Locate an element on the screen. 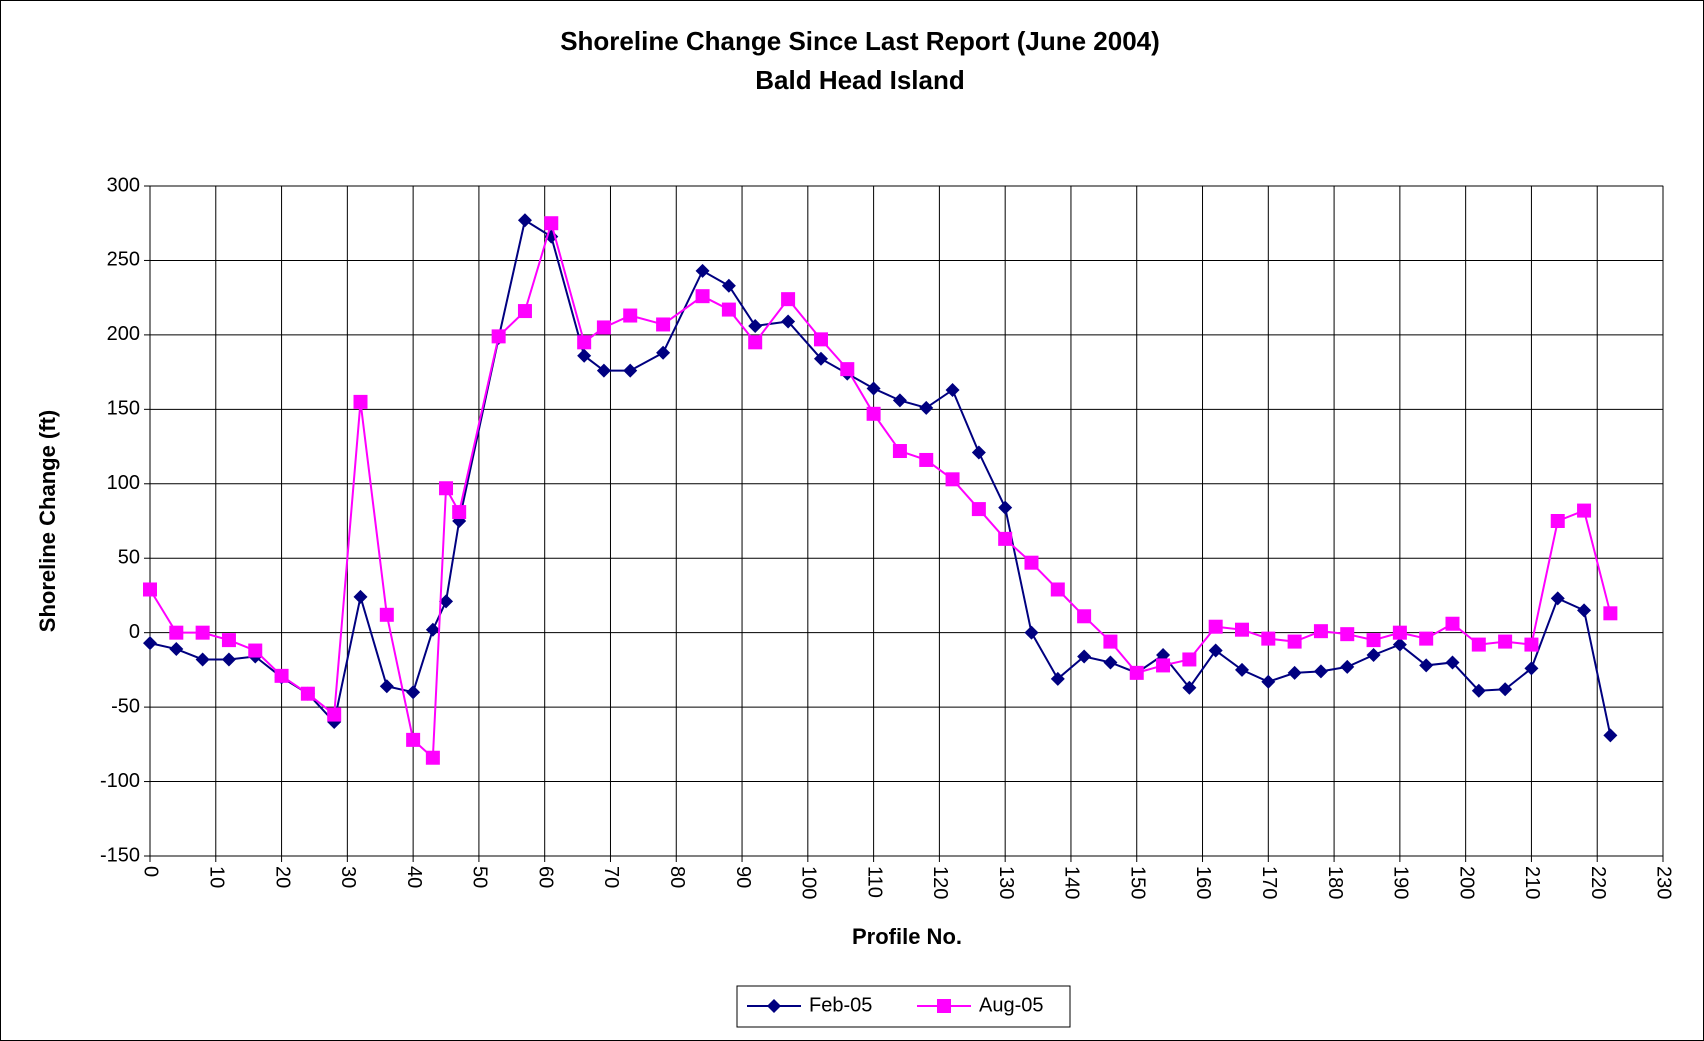 This screenshot has height=1041, width=1704. x-tick-label: 170 is located at coordinates (1269, 882).